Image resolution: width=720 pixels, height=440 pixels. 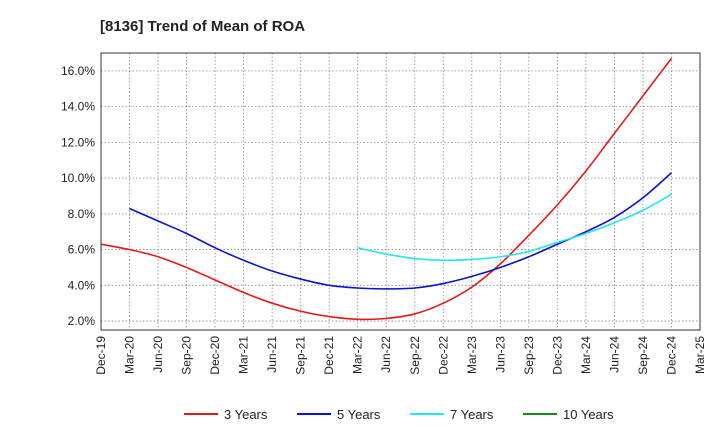 I want to click on x-tick-label: Dec-20, so click(x=215, y=355).